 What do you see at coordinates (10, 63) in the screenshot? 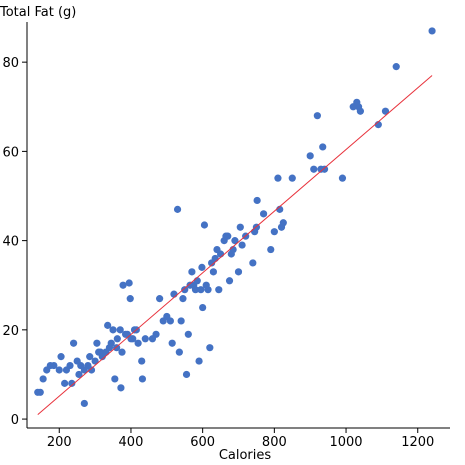
I see `y-tick-label: 80` at bounding box center [10, 63].